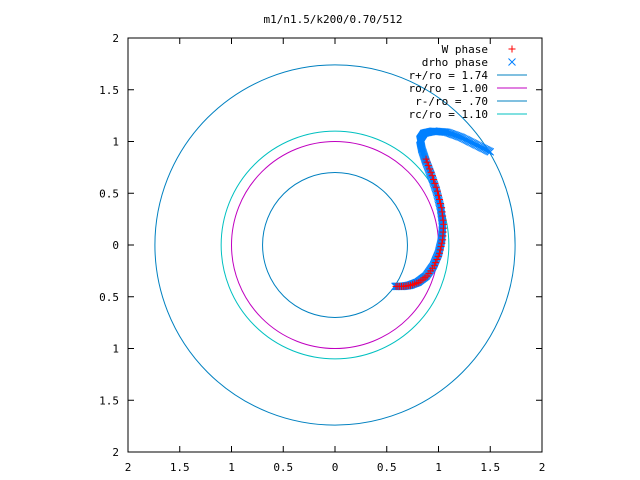  Describe the element at coordinates (490, 151) in the screenshot. I see `drho-point` at that location.